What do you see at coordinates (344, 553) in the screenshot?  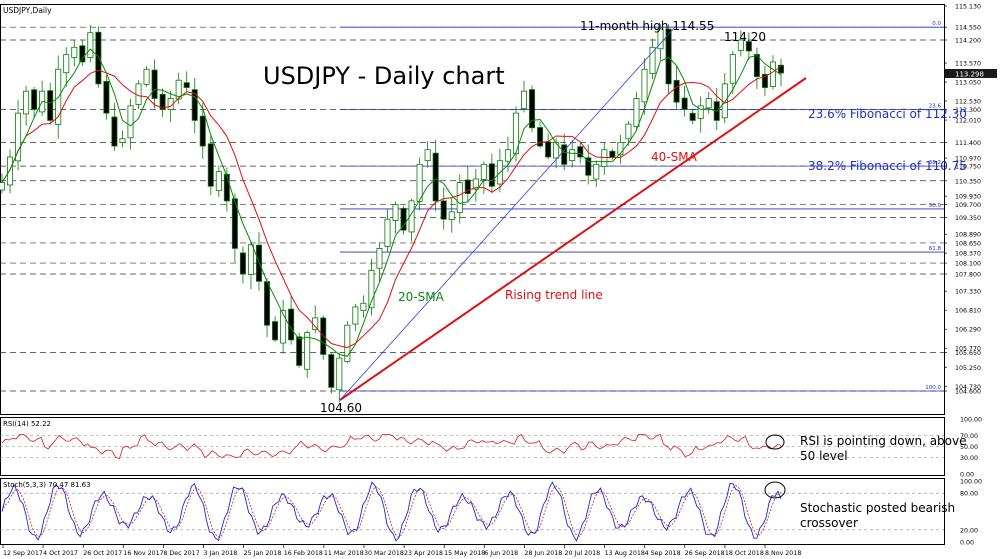 I see `date-tick-label: 11 Mar 2018` at bounding box center [344, 553].